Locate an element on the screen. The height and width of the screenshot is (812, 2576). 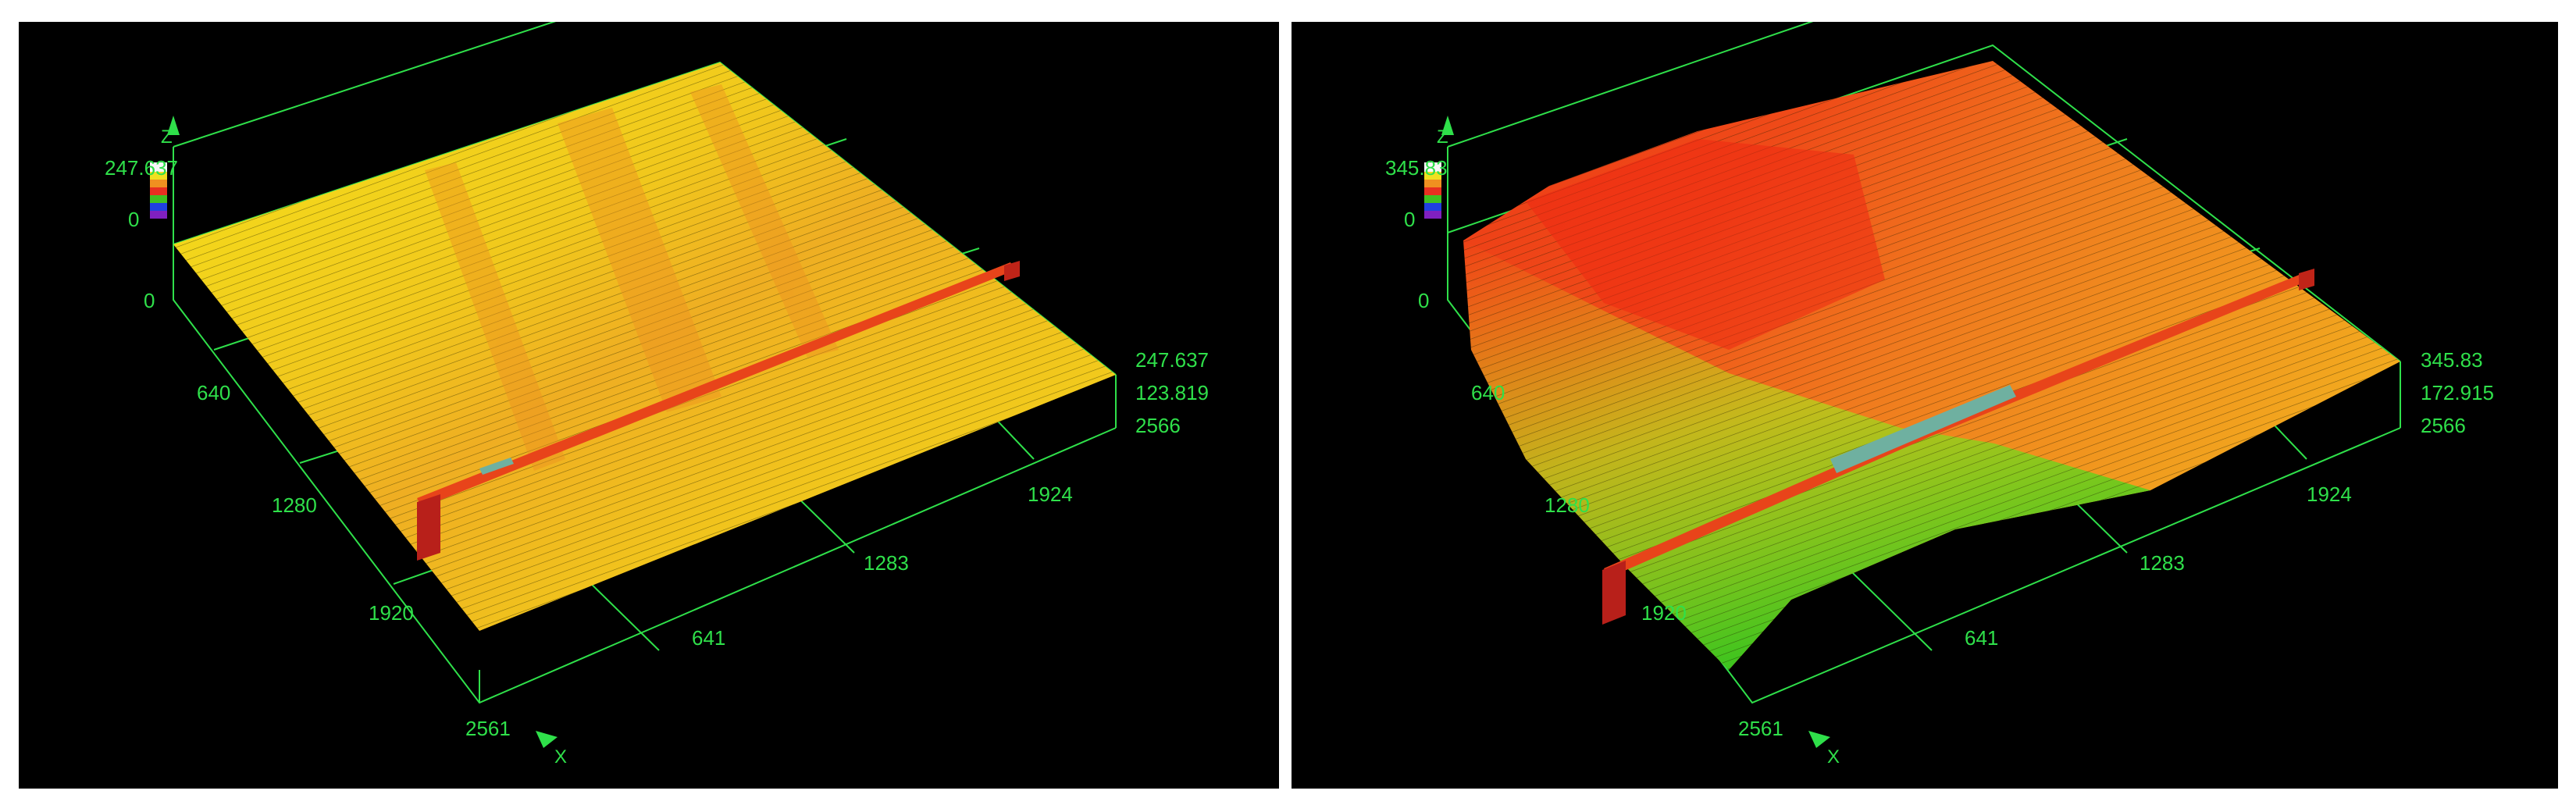
right-bot-label-left: 2566 is located at coordinates (1158, 425).